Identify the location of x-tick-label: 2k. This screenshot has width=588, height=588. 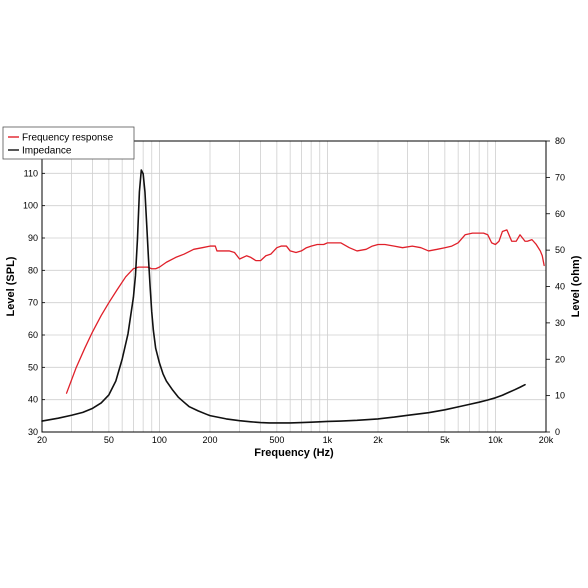
(378, 440).